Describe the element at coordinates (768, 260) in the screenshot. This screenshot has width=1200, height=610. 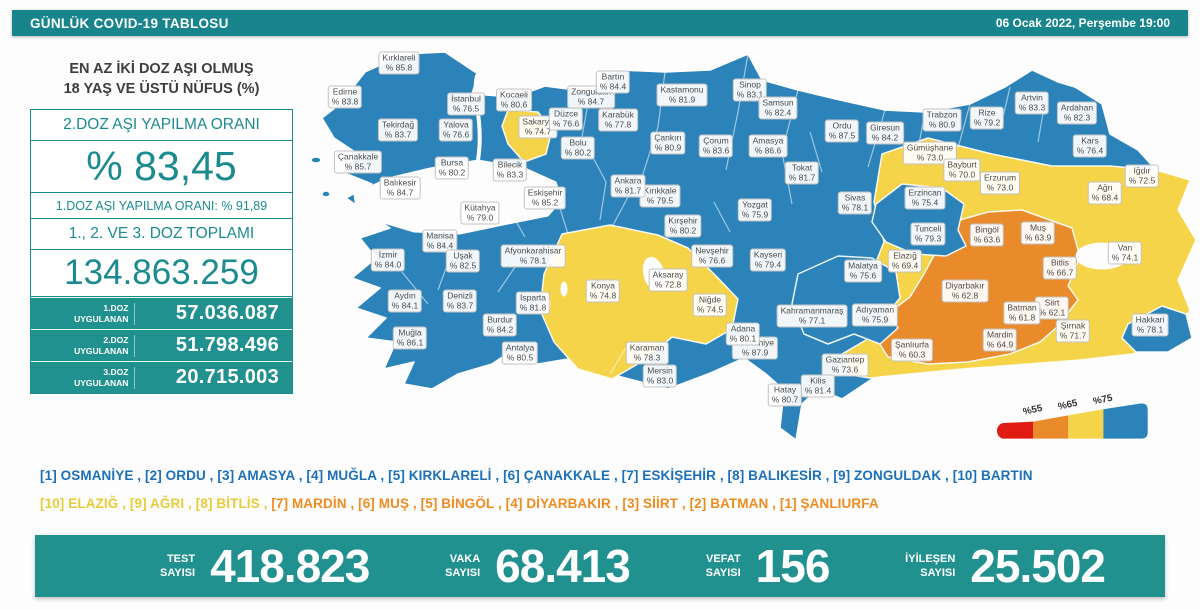
I see `province-label-kayseri: Kayseri% 79.4` at that location.